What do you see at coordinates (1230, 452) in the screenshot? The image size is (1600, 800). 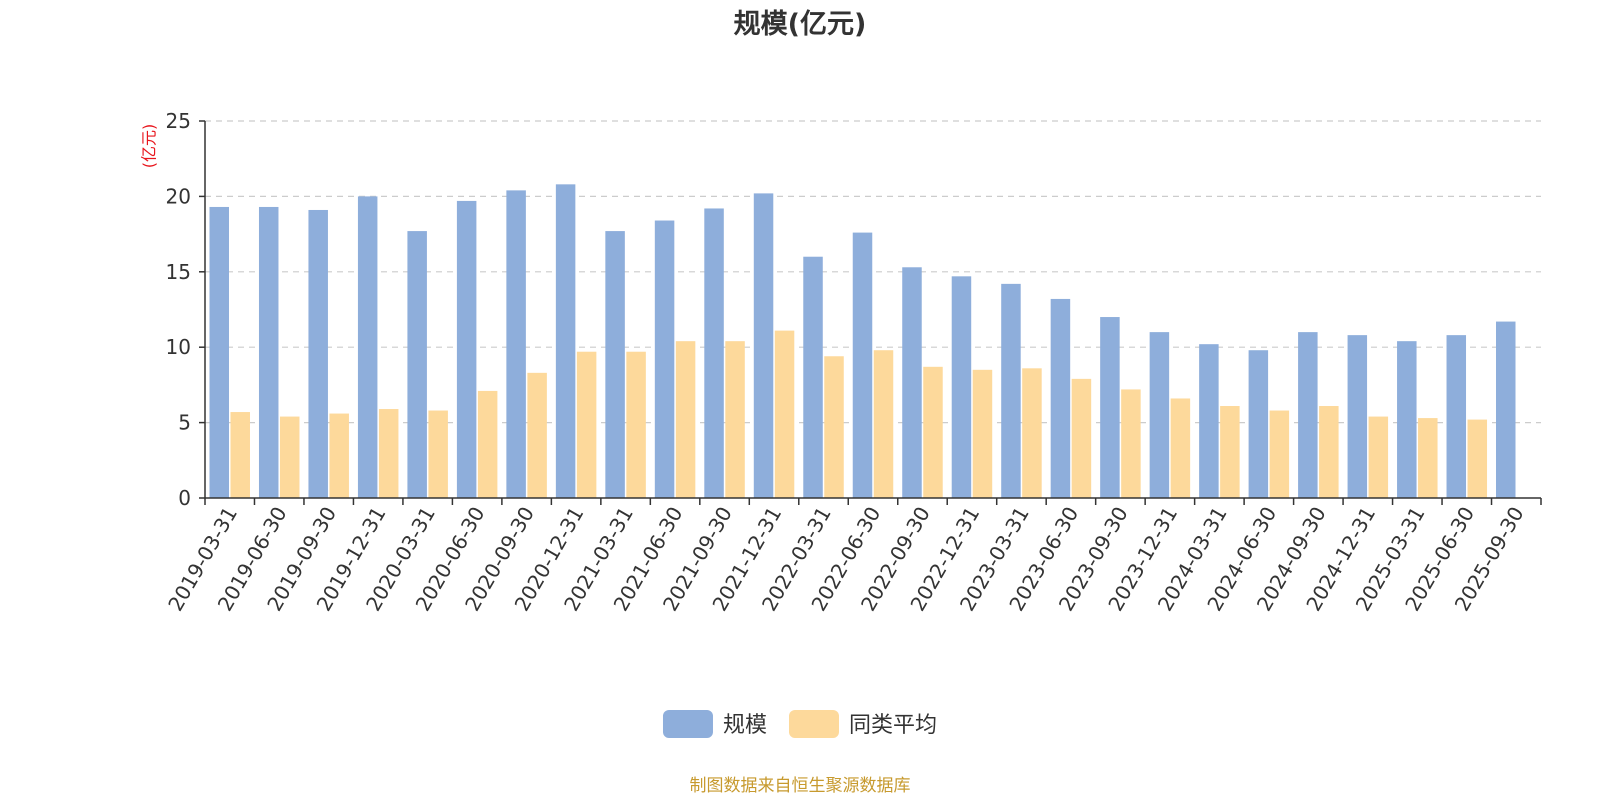 I see `bar-tonglei-2024-03-31: 同类平均 2024-03-31: 6.1` at bounding box center [1230, 452].